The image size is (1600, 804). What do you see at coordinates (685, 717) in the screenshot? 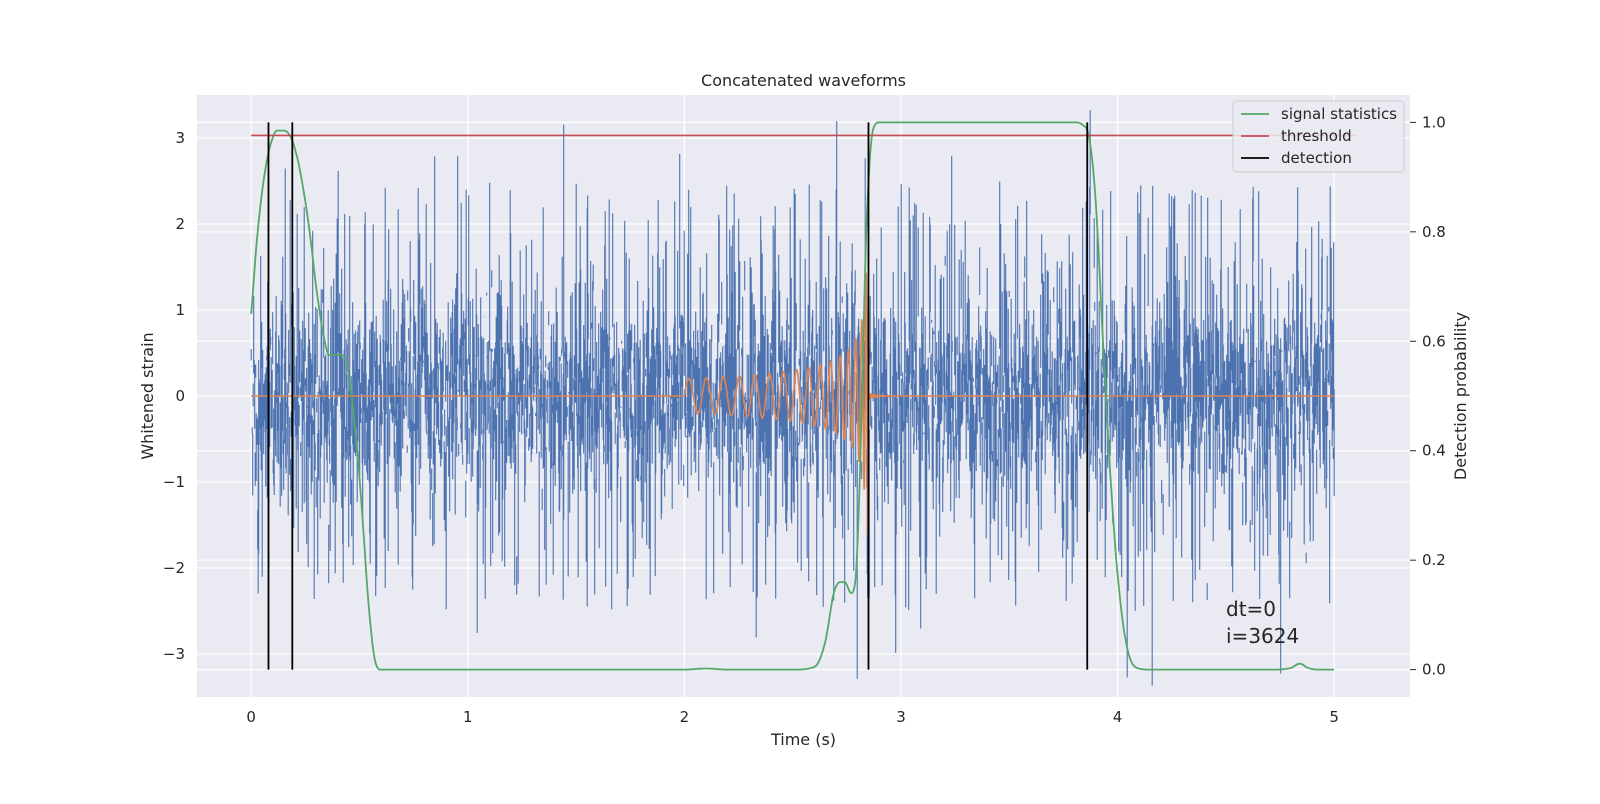
I see `x-tick-label: 2` at bounding box center [685, 717].